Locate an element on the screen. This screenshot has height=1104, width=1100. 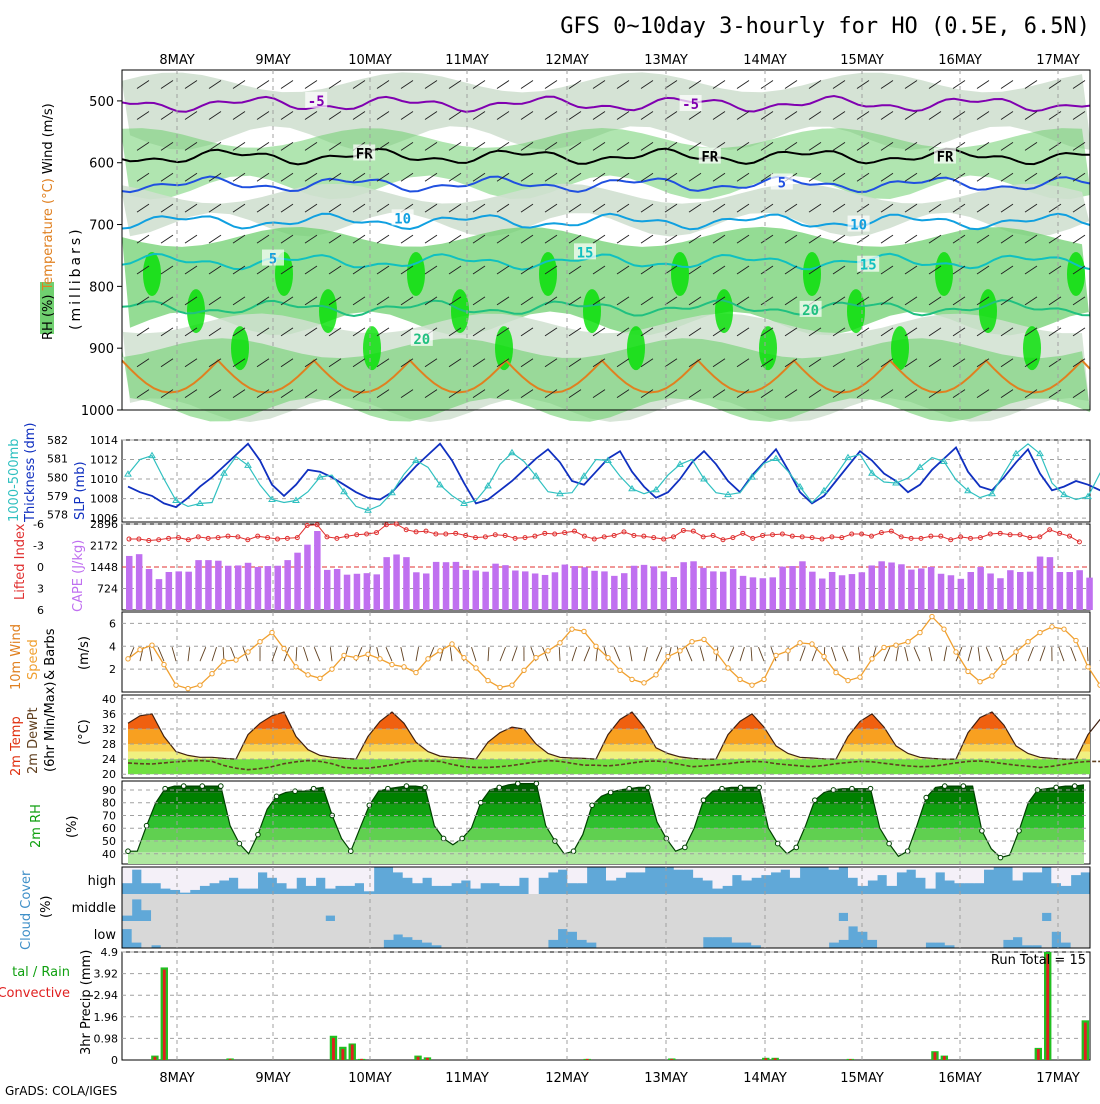
cloud-ylabel: Cloud Cover is located at coordinates (26, 910).